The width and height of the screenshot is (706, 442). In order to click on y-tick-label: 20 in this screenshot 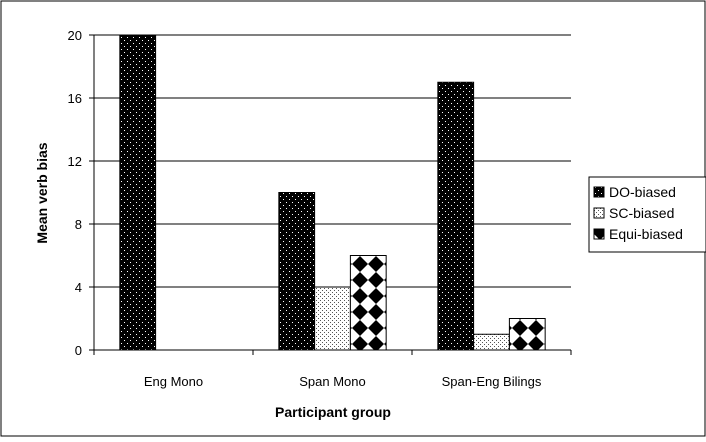, I will do `click(75, 35)`.